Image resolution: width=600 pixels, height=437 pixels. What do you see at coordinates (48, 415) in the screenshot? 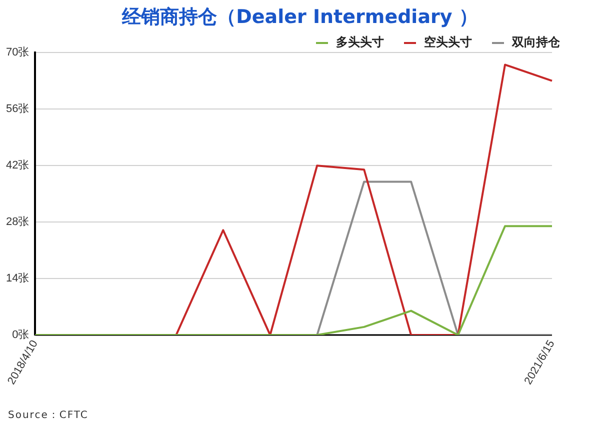
I see `source-note: Source：CFTC` at bounding box center [48, 415].